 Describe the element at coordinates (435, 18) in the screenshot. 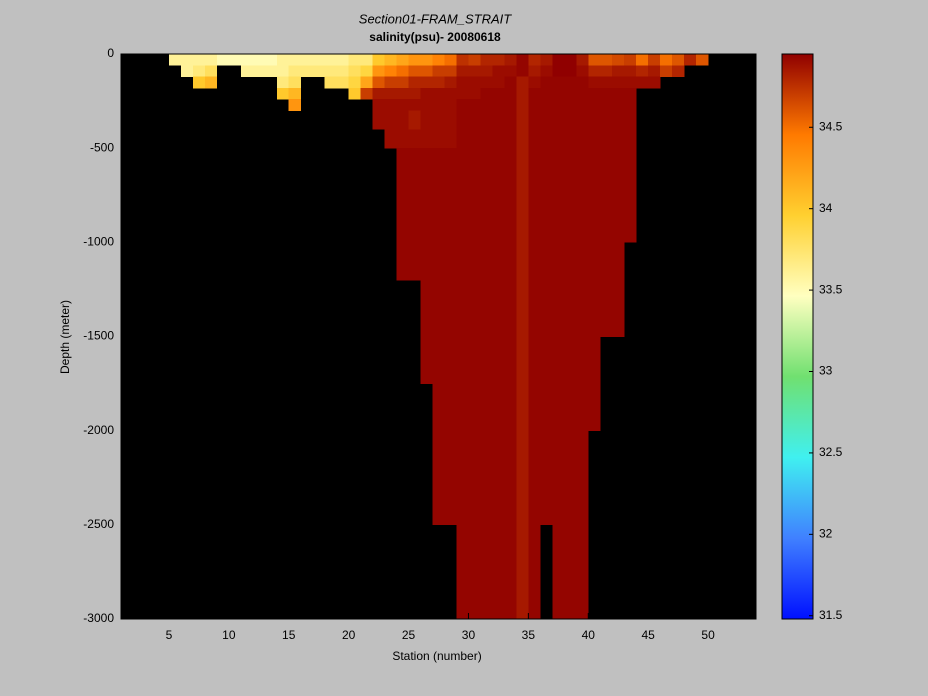

I see `chart-title: Section01-FRAM_STRAIT` at that location.